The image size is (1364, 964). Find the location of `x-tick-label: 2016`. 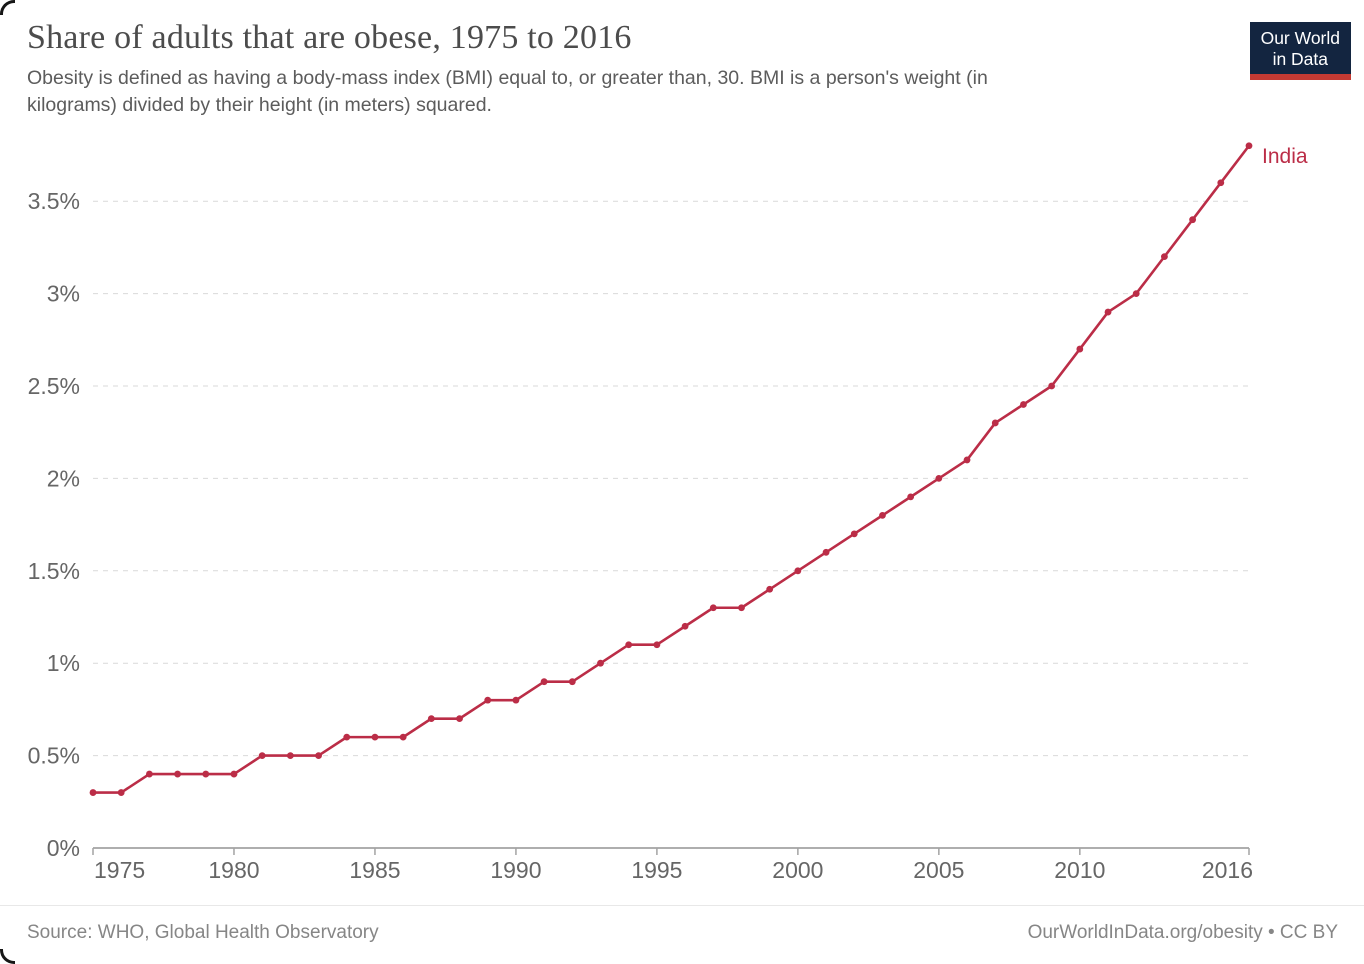

x-tick-label: 2016 is located at coordinates (1227, 870).